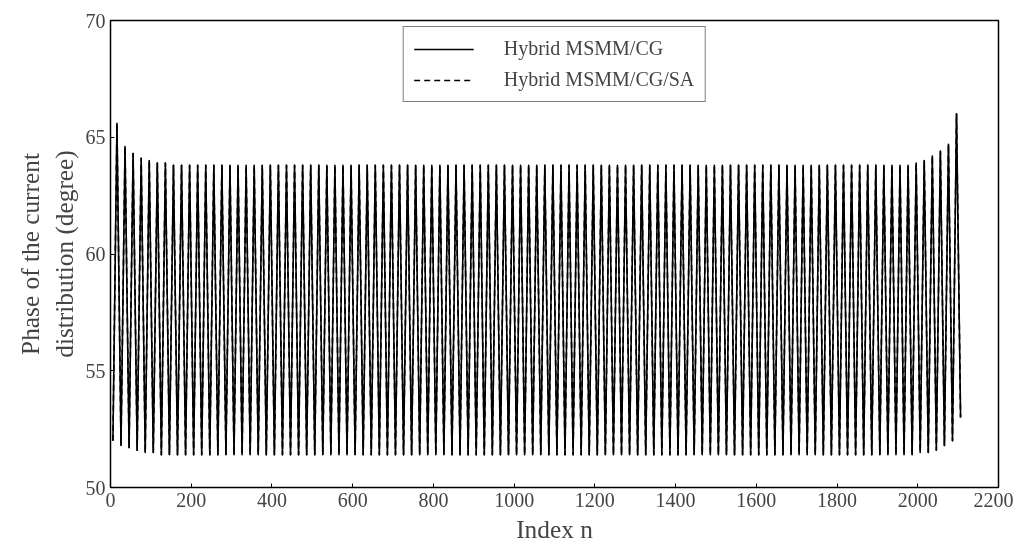 The height and width of the screenshot is (557, 1013). What do you see at coordinates (95, 137) in the screenshot?
I see `y-tick-label: 65` at bounding box center [95, 137].